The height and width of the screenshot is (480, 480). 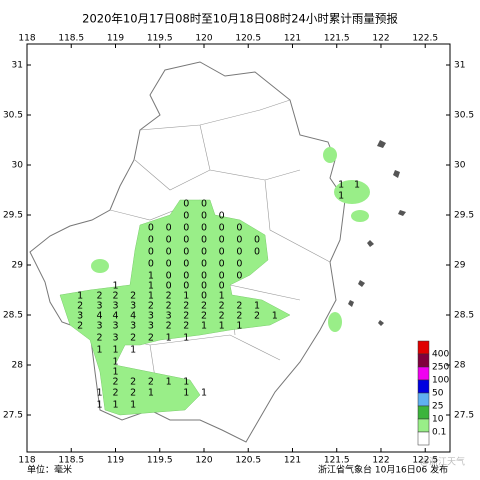 I want to click on islands, so click(x=377, y=233).